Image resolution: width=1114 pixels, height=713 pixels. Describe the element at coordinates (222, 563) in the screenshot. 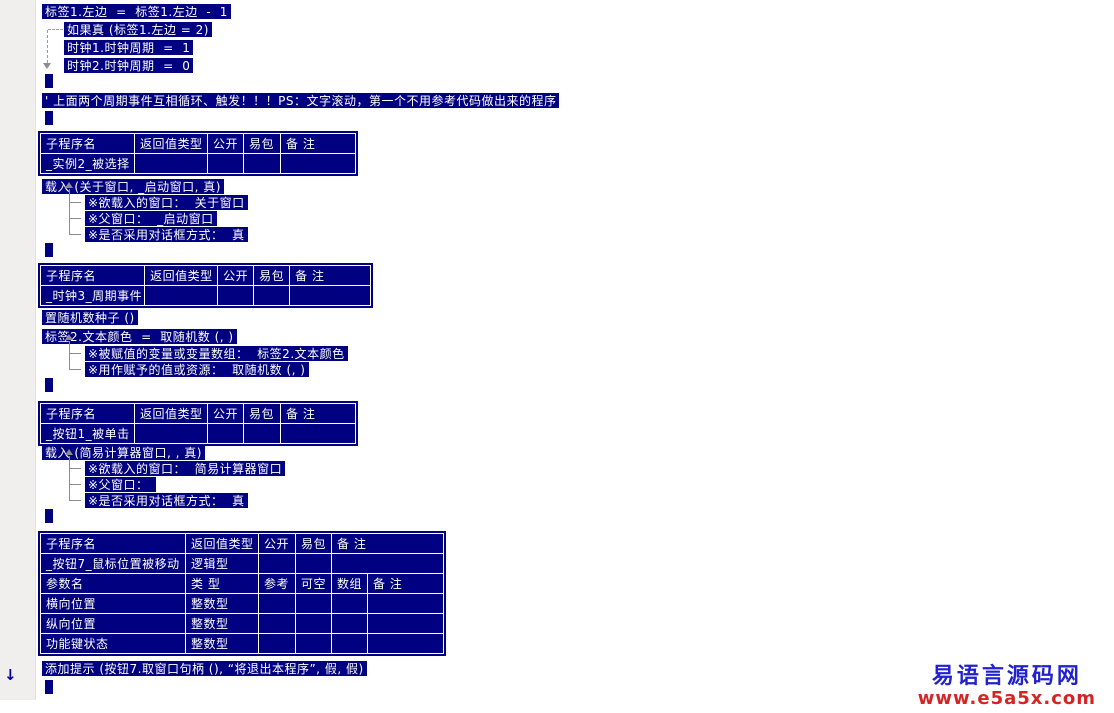

I see `table-cell: 逻辑型` at that location.